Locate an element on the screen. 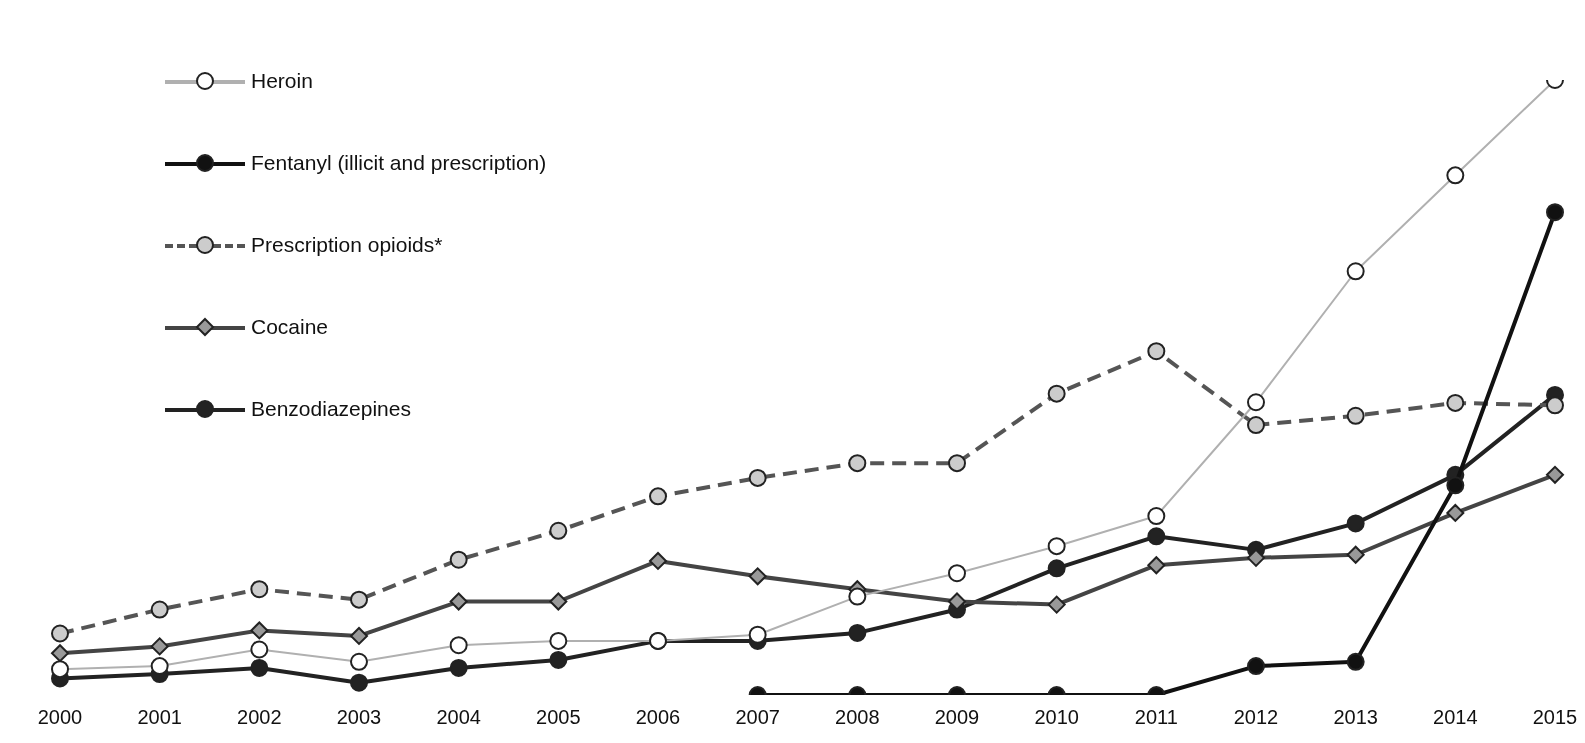 The height and width of the screenshot is (743, 1585). legend-label: Fentanyl (illicit and prescription) is located at coordinates (399, 163).